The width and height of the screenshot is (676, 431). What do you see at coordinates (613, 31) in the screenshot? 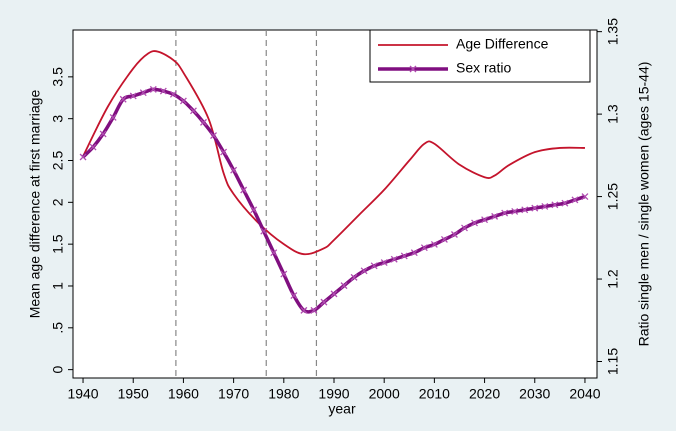
I see `y2-tick-label: 1.35` at bounding box center [613, 31].